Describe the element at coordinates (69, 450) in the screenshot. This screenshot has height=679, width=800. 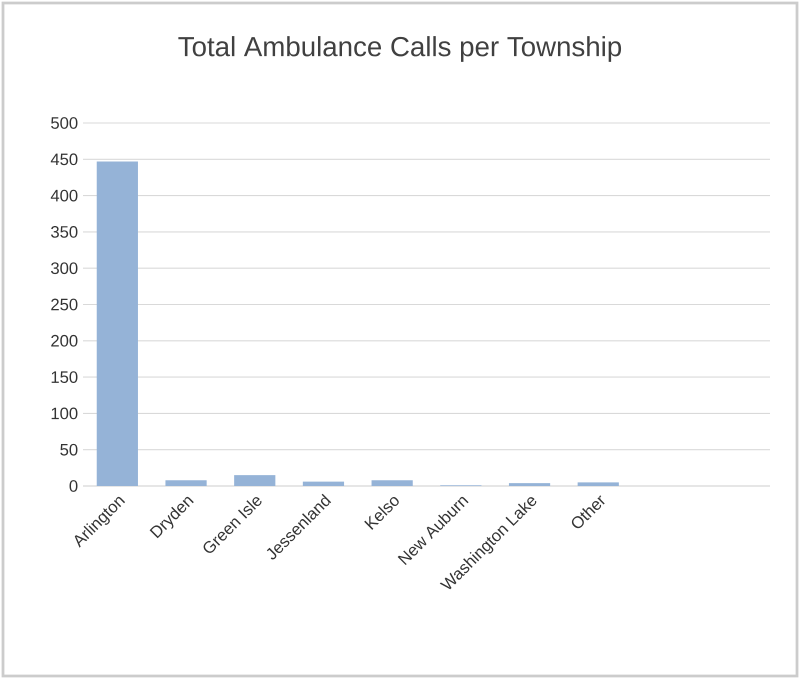
I see `y-tick-label: 50` at that location.